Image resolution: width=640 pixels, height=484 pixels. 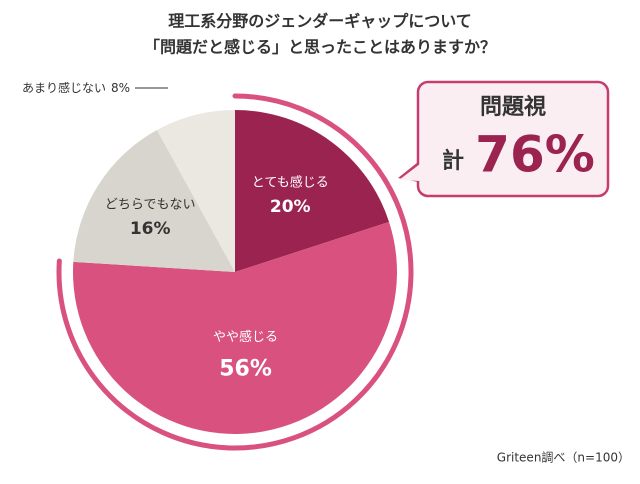 I want to click on slice-value: 56%, so click(x=245, y=369).